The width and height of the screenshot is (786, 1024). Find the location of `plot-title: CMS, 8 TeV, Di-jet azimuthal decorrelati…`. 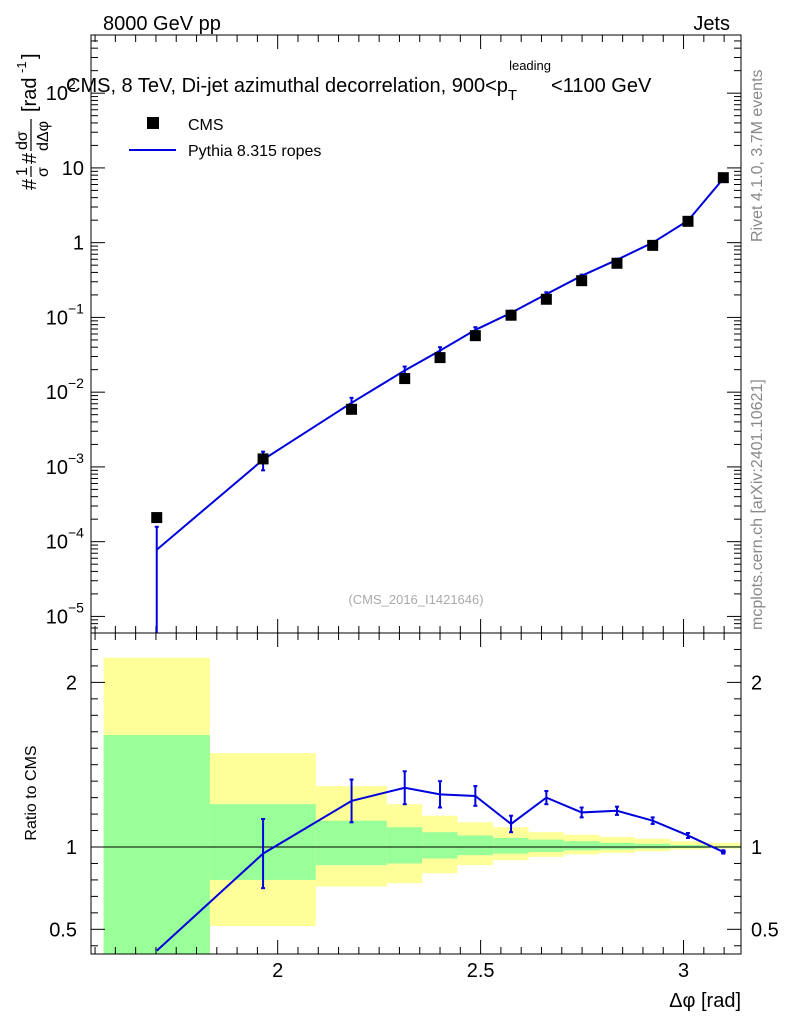

plot-title: CMS, 8 TeV, Di-jet azimuthal decorrelati… is located at coordinates (359, 81).